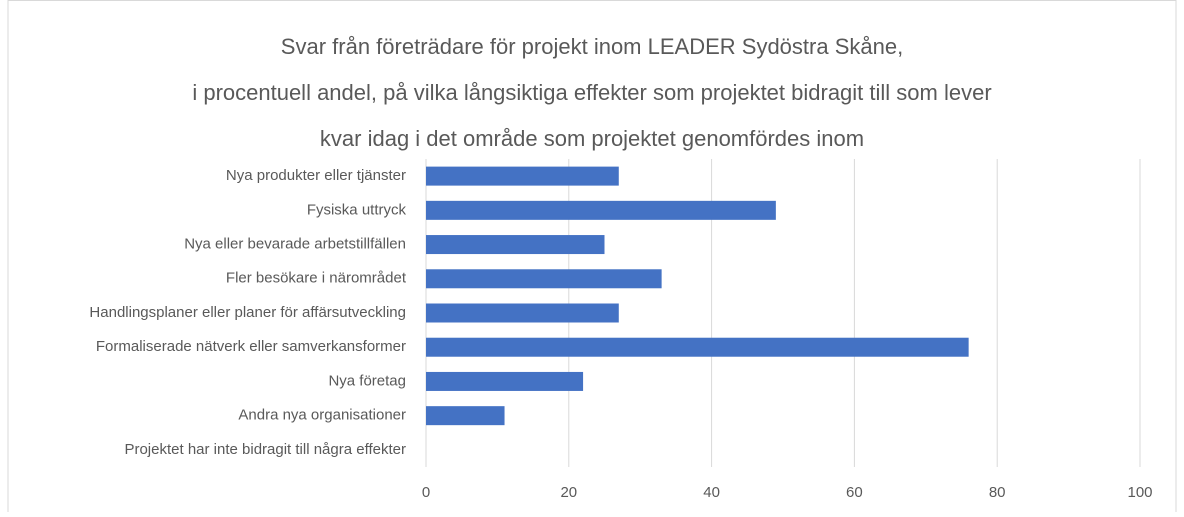 The width and height of the screenshot is (1184, 517). I want to click on y-tick-label: Nya produkter eller tjänster, so click(316, 175).